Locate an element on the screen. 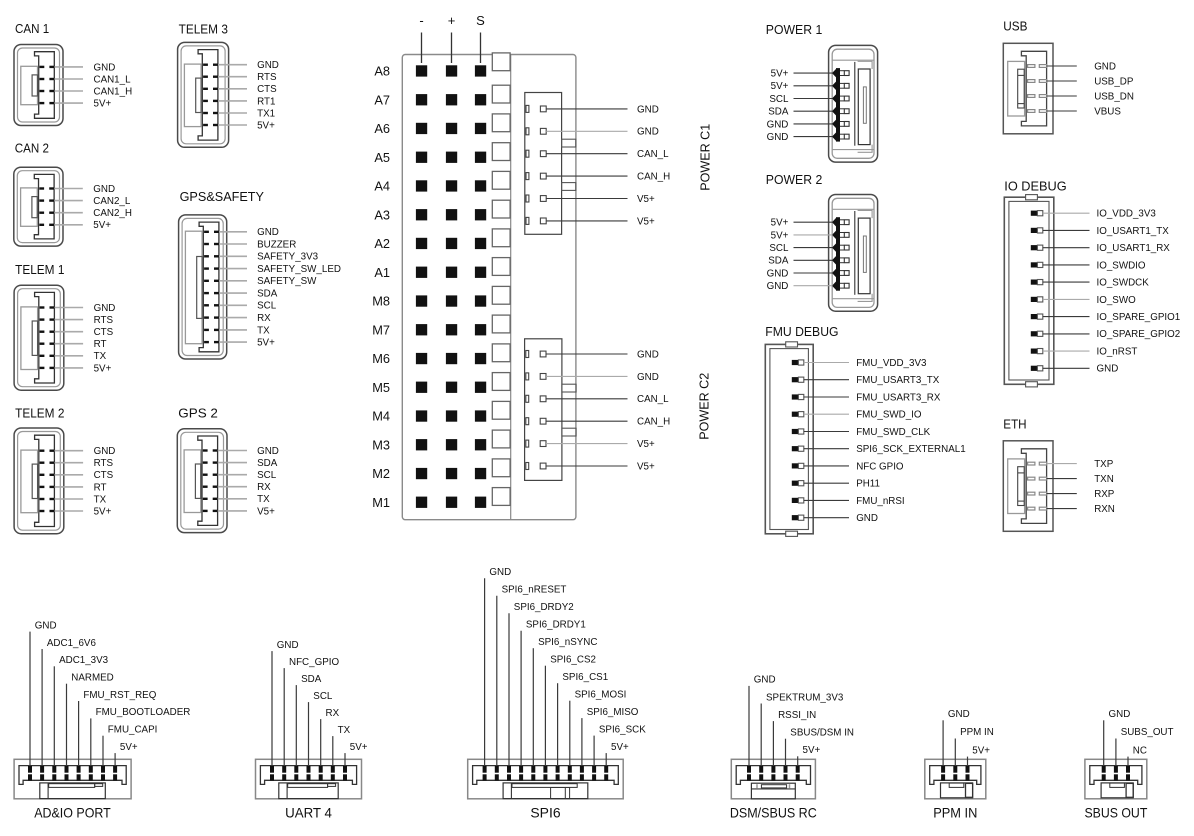 This screenshot has width=1194, height=836. svg-text: M7 is located at coordinates (381, 329).